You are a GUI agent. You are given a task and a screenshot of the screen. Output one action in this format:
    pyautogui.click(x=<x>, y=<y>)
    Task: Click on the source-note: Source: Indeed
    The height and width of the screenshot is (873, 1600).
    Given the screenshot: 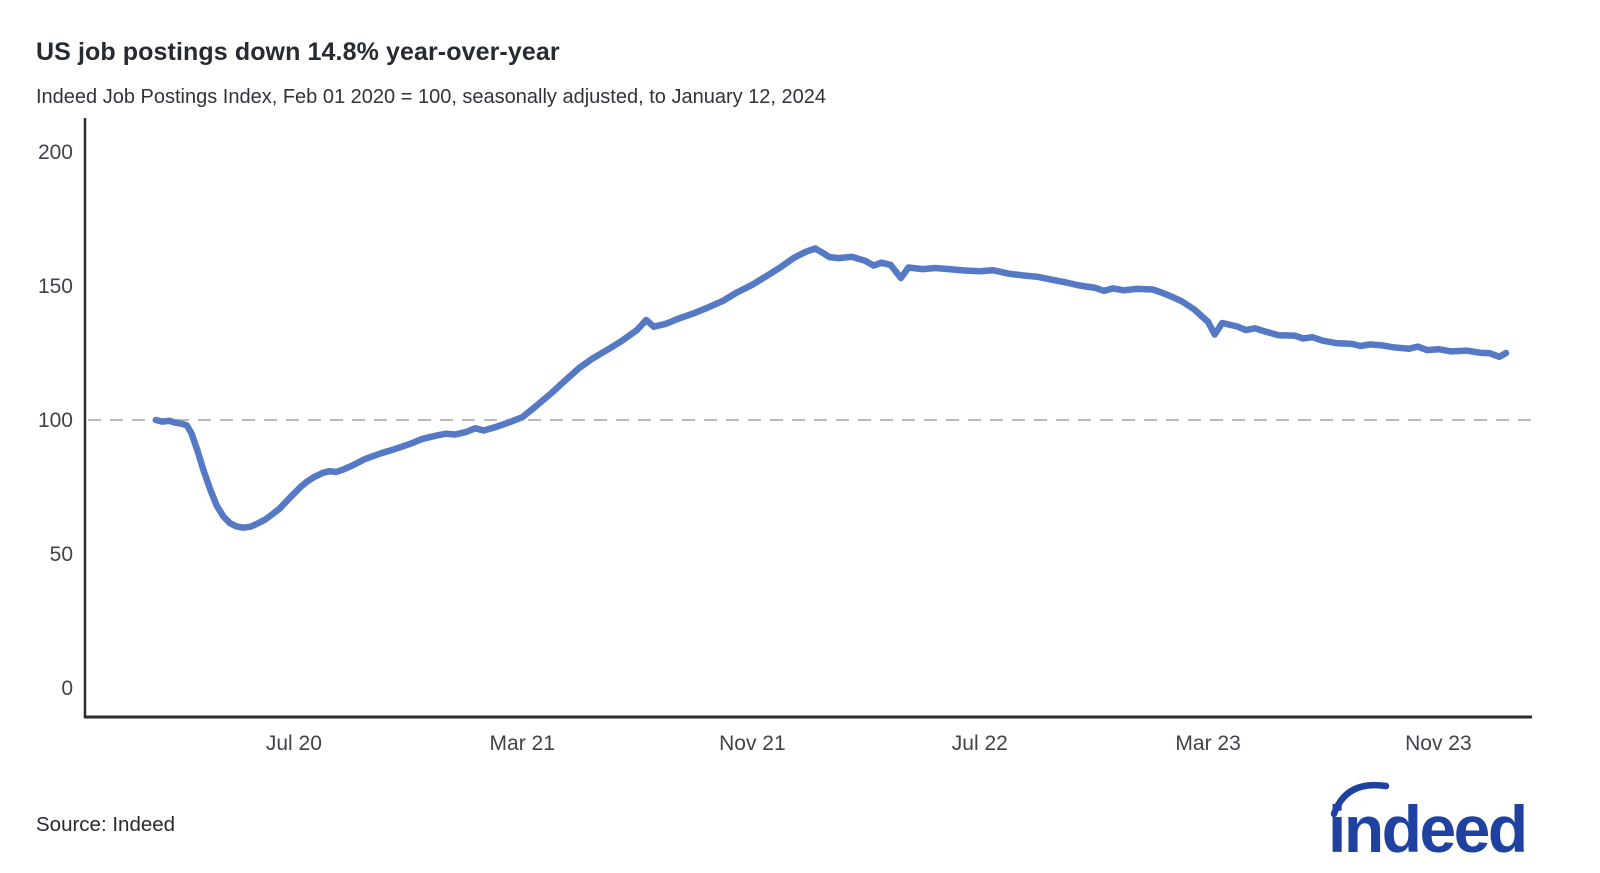 What is the action you would take?
    pyautogui.click(x=106, y=824)
    